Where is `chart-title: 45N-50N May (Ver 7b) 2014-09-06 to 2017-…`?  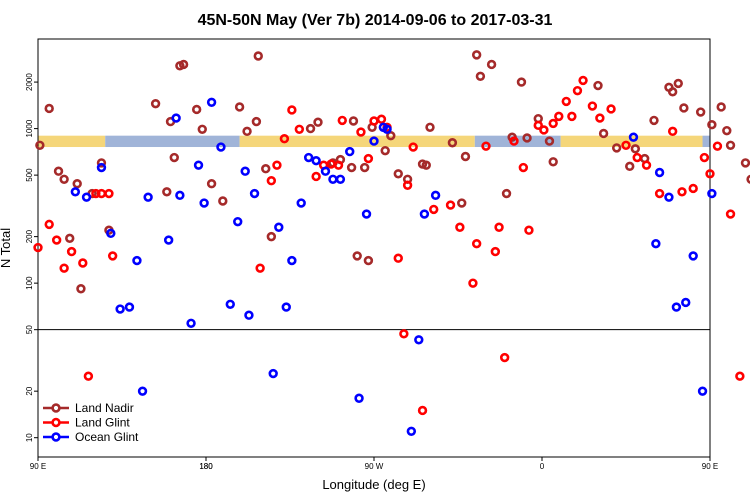
chart-title: 45N-50N May (Ver 7b) 2014-09-06 to 2017-… is located at coordinates (375, 20).